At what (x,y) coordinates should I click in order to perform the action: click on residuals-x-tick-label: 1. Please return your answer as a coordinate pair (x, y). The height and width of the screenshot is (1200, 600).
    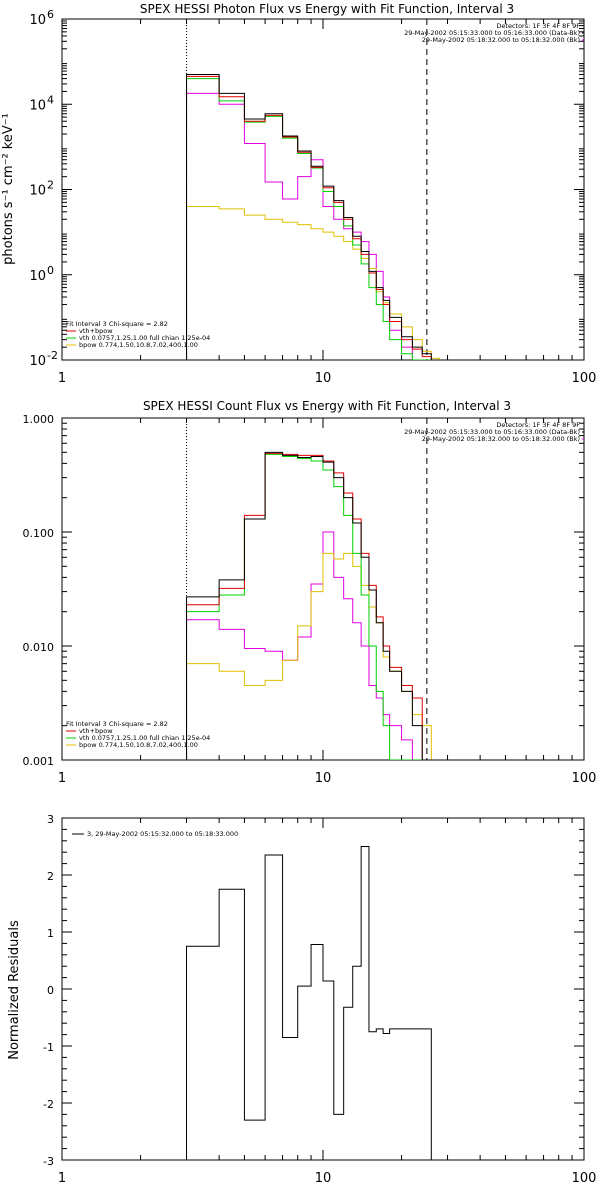
    Looking at the image, I should click on (62, 1178).